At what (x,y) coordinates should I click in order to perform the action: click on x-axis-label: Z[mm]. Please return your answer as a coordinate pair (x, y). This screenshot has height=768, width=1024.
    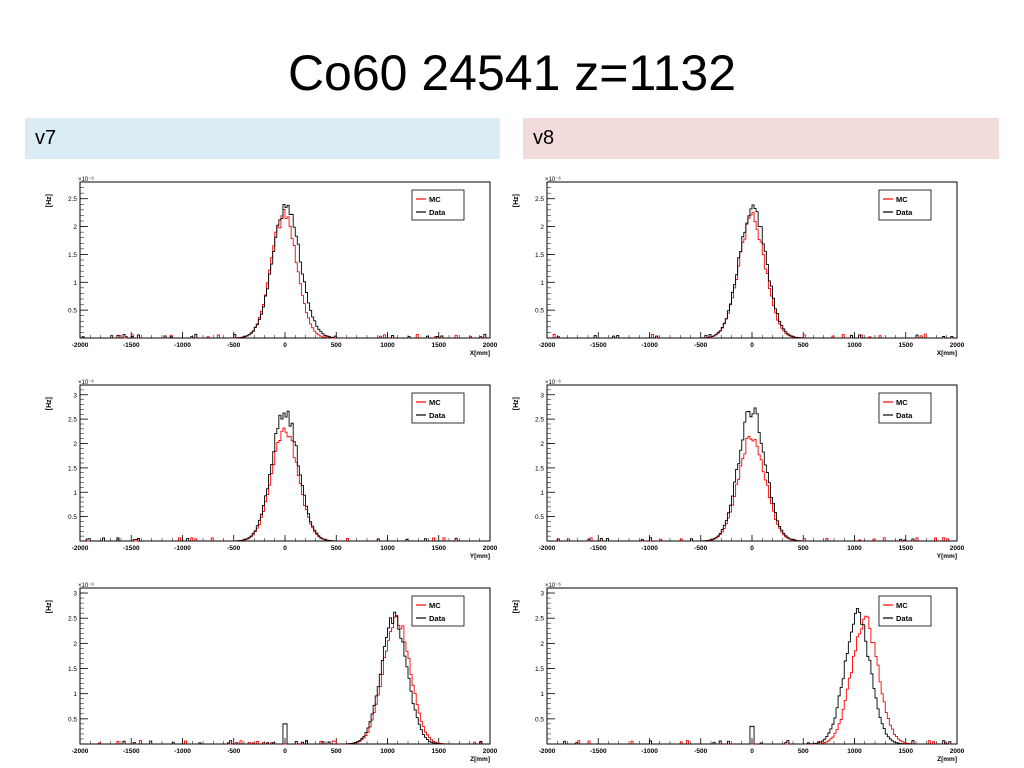
    Looking at the image, I should click on (947, 759).